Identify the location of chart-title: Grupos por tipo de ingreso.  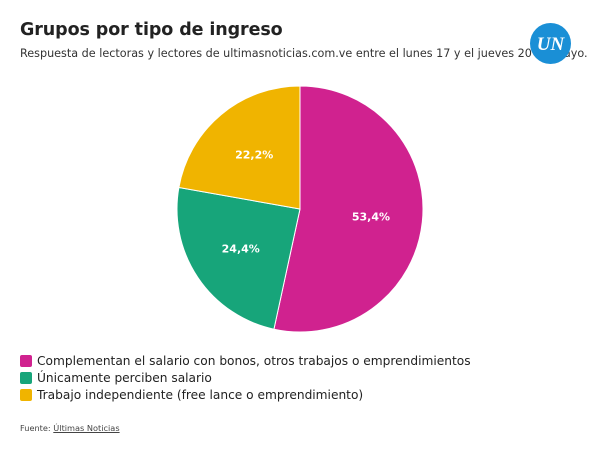
(151, 30).